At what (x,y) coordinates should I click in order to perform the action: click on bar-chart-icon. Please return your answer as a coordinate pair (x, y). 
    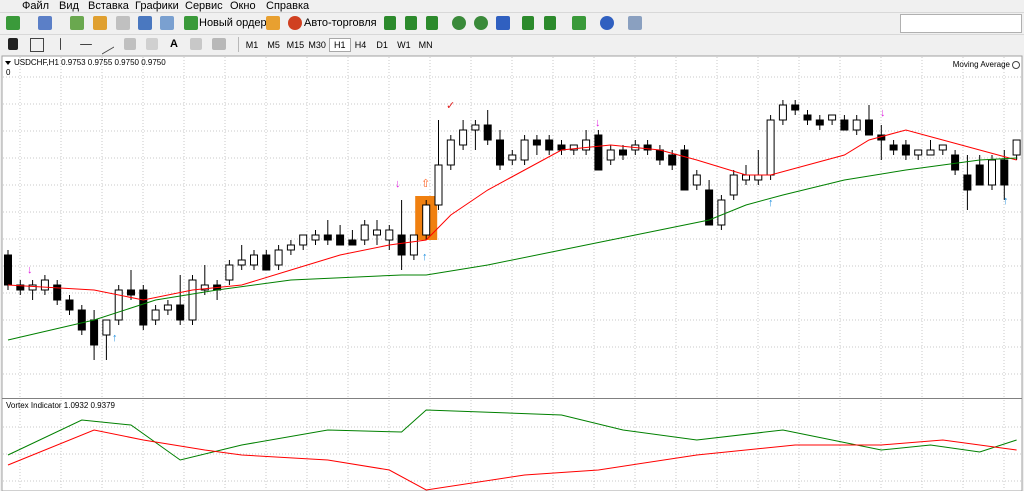
    Looking at the image, I should click on (390, 23).